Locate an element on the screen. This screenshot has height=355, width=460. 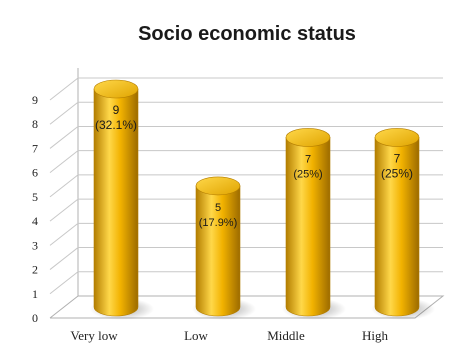
data-label-value: 5 is located at coordinates (218, 208).